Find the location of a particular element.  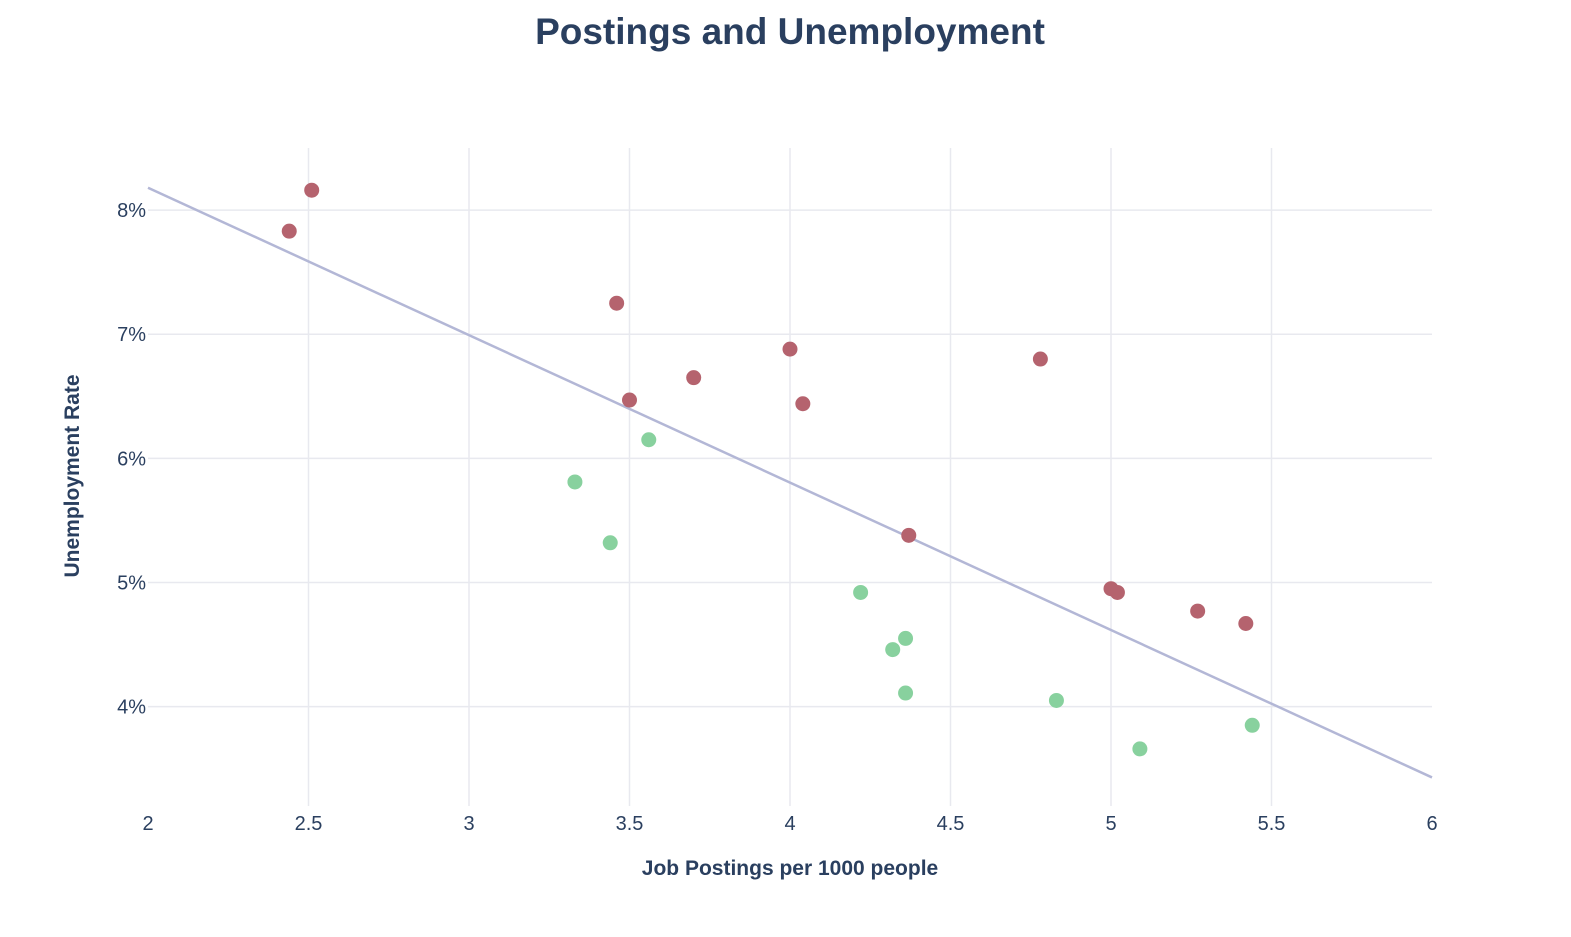

x-axis-title: Job Postings per 1000 people is located at coordinates (790, 868).